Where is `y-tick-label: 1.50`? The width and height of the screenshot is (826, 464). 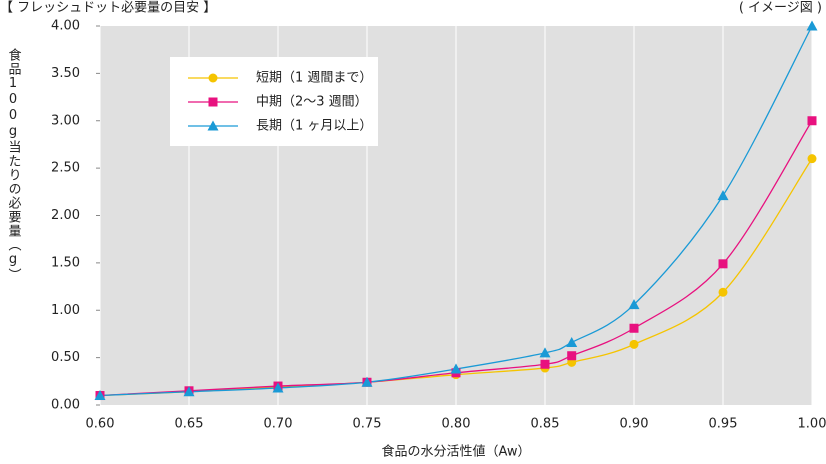 y-tick-label: 1.50 is located at coordinates (65, 262).